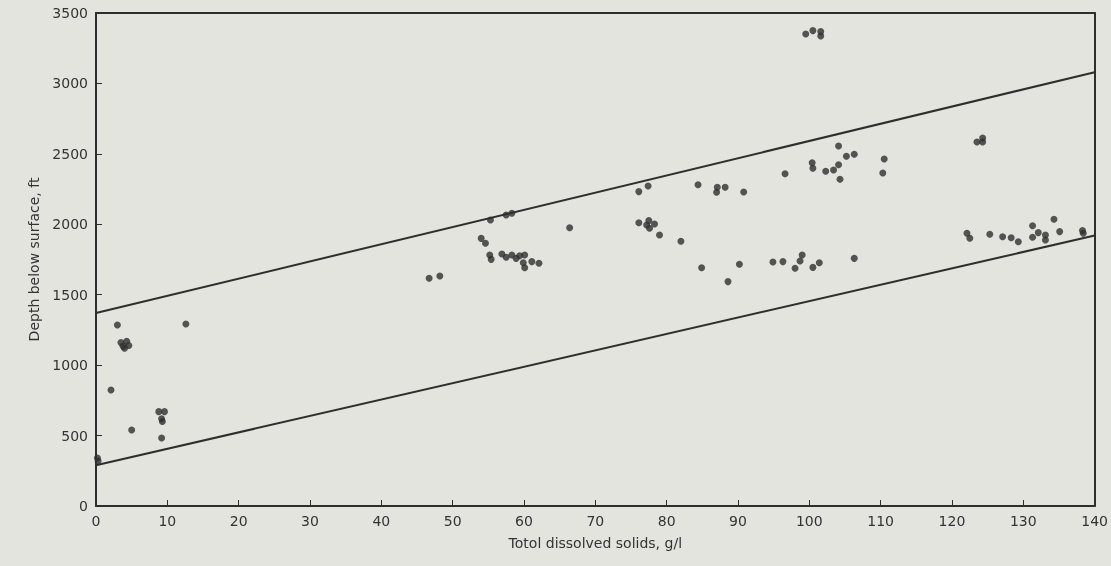  Describe the element at coordinates (524, 521) in the screenshot. I see `x-tick-label: 60` at that location.